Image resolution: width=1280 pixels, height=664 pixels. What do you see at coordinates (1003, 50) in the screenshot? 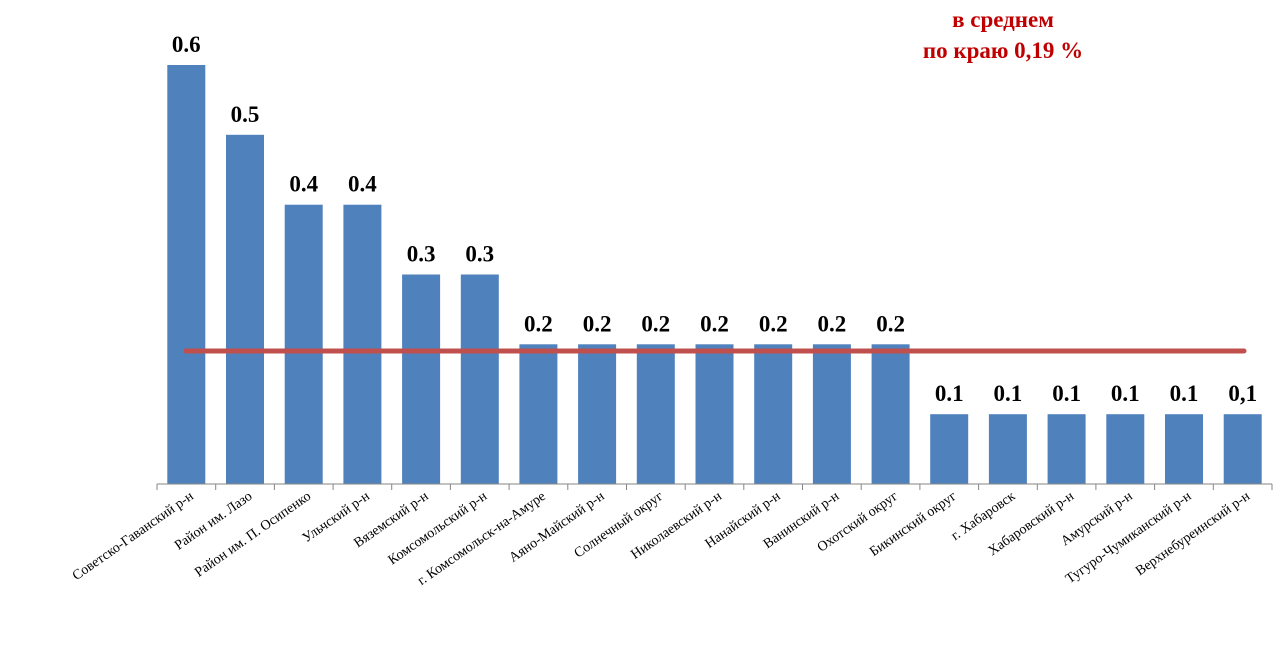
I see `average-annotation-line-2: по краю 0,19 %` at bounding box center [1003, 50].